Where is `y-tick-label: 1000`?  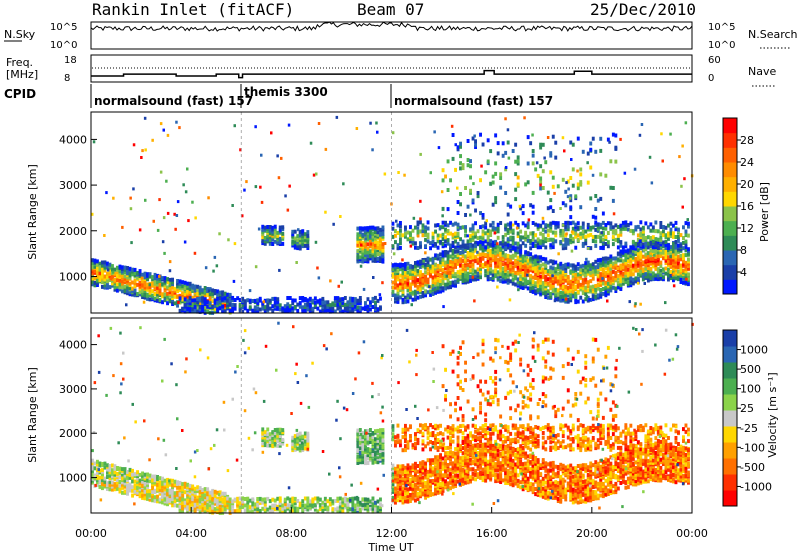
y-tick-label: 1000 is located at coordinates (73, 276).